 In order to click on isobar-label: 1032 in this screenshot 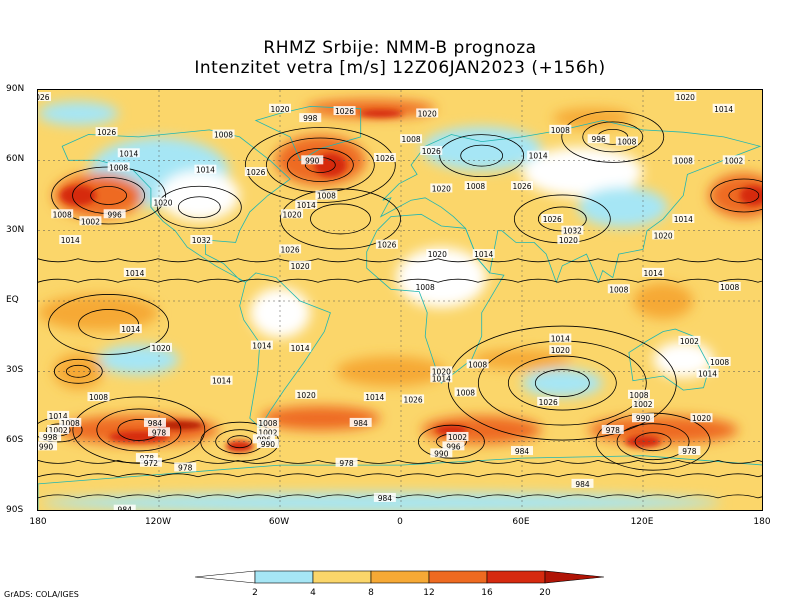, I will do `click(201, 240)`.